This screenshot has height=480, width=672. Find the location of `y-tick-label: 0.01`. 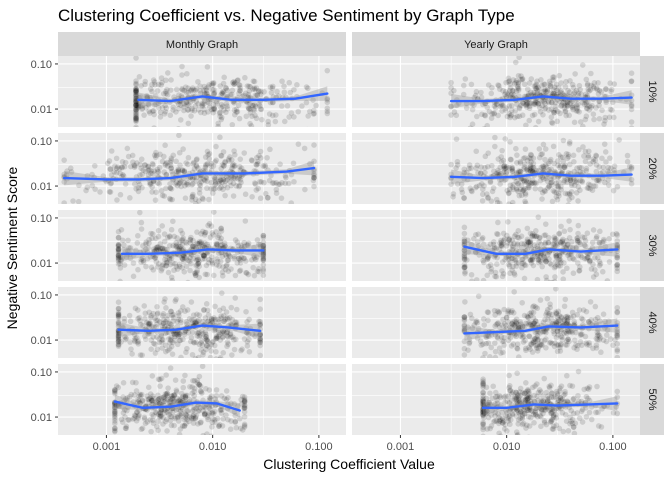

y-tick-label: 0.01 is located at coordinates (41, 341).